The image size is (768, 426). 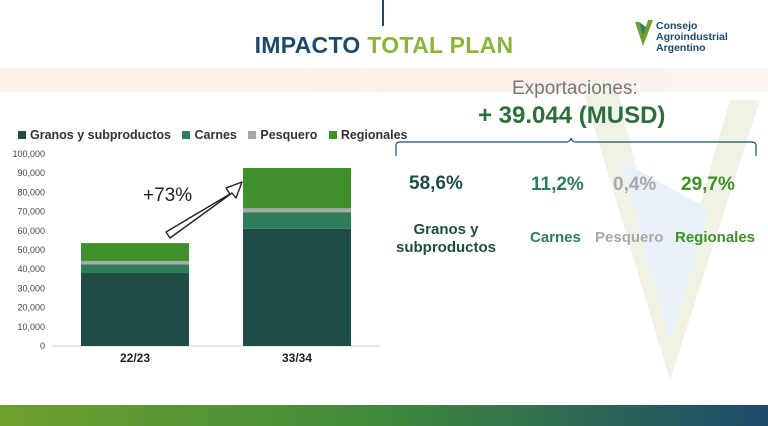 What do you see at coordinates (681, 48) in the screenshot?
I see `logo-line-3: Argentino` at bounding box center [681, 48].